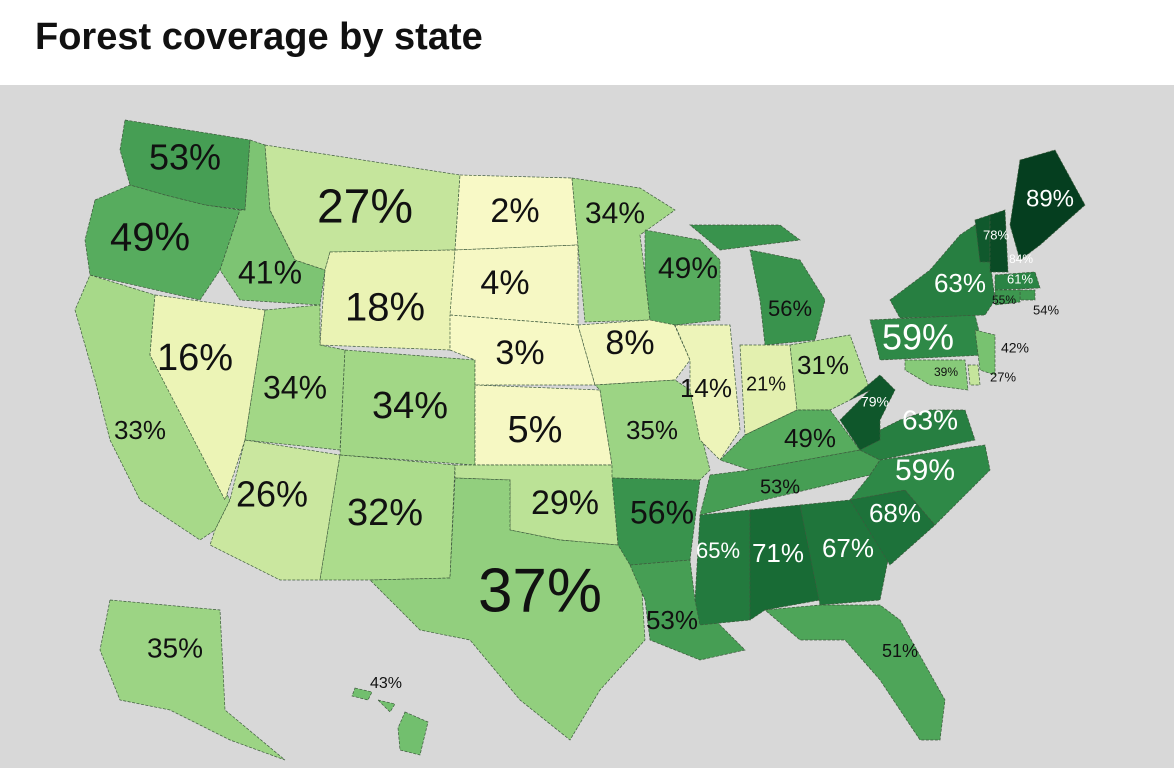 This screenshot has width=1174, height=768. What do you see at coordinates (587, 42) in the screenshot?
I see `header: Forest coverage by state` at bounding box center [587, 42].